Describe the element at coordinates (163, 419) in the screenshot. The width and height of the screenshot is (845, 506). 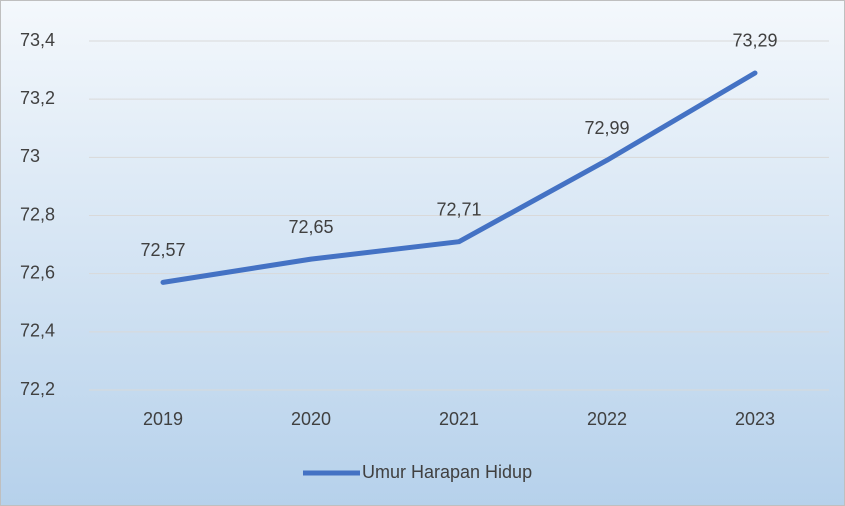
I see `x-tick-label: 2019` at that location.